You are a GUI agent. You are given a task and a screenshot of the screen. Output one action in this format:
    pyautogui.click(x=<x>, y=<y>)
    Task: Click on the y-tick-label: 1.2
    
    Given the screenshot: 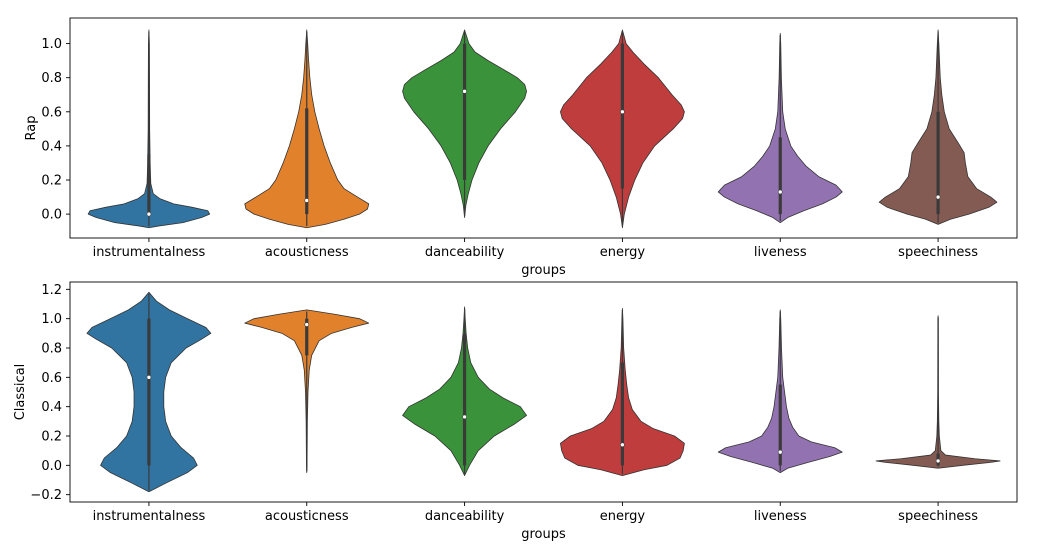 What is the action you would take?
    pyautogui.click(x=51, y=290)
    